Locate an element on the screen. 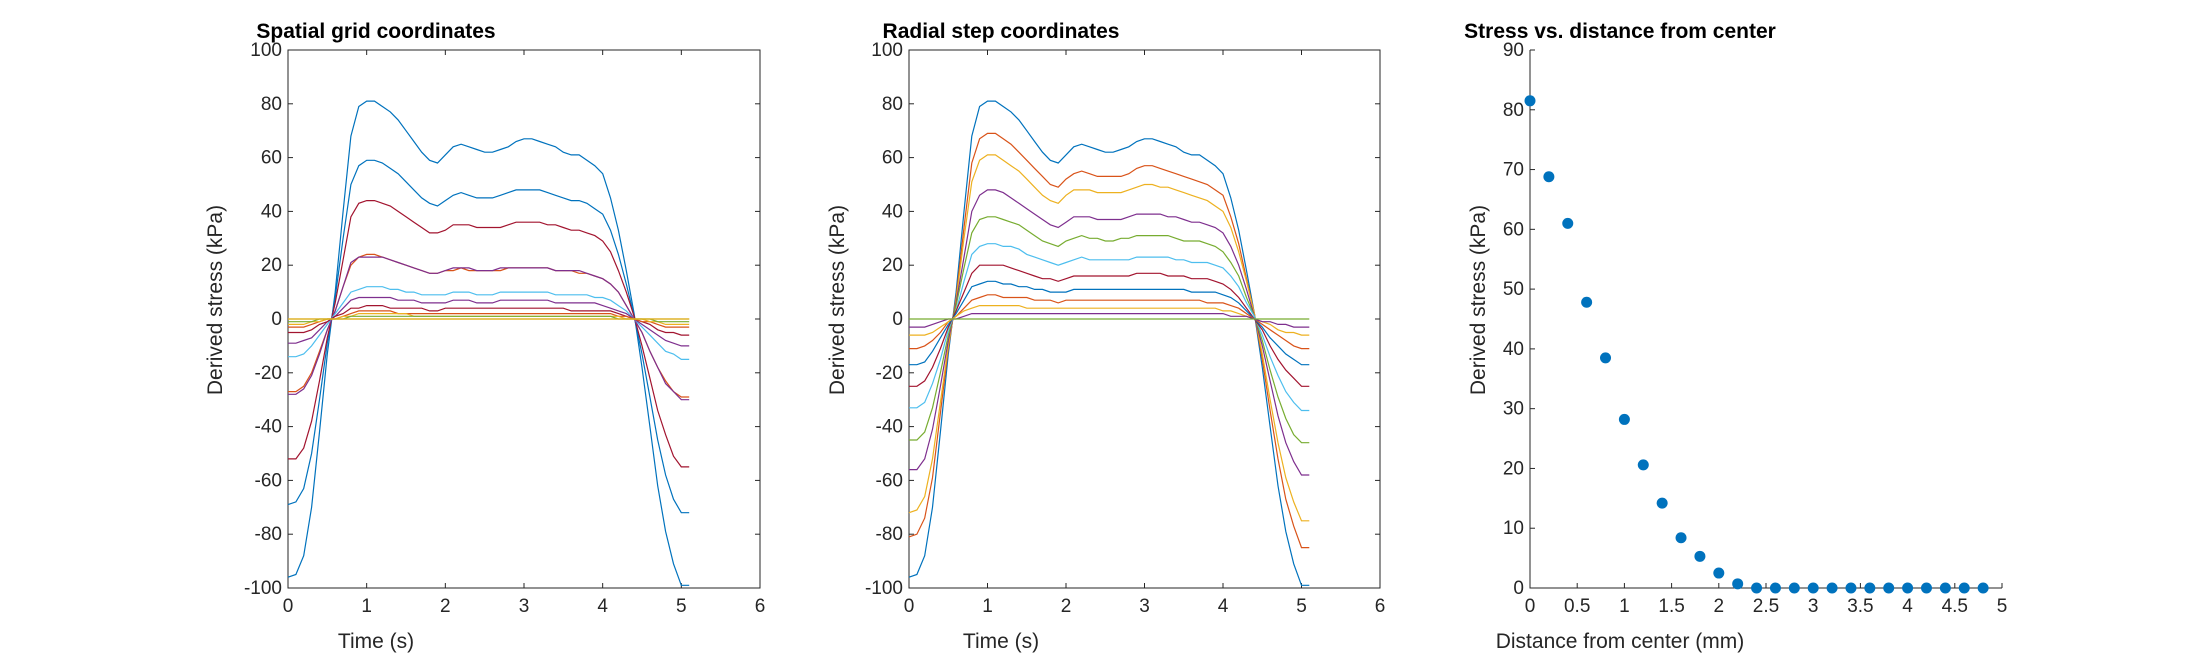  y-tick-label: 70 is located at coordinates (1513, 170).